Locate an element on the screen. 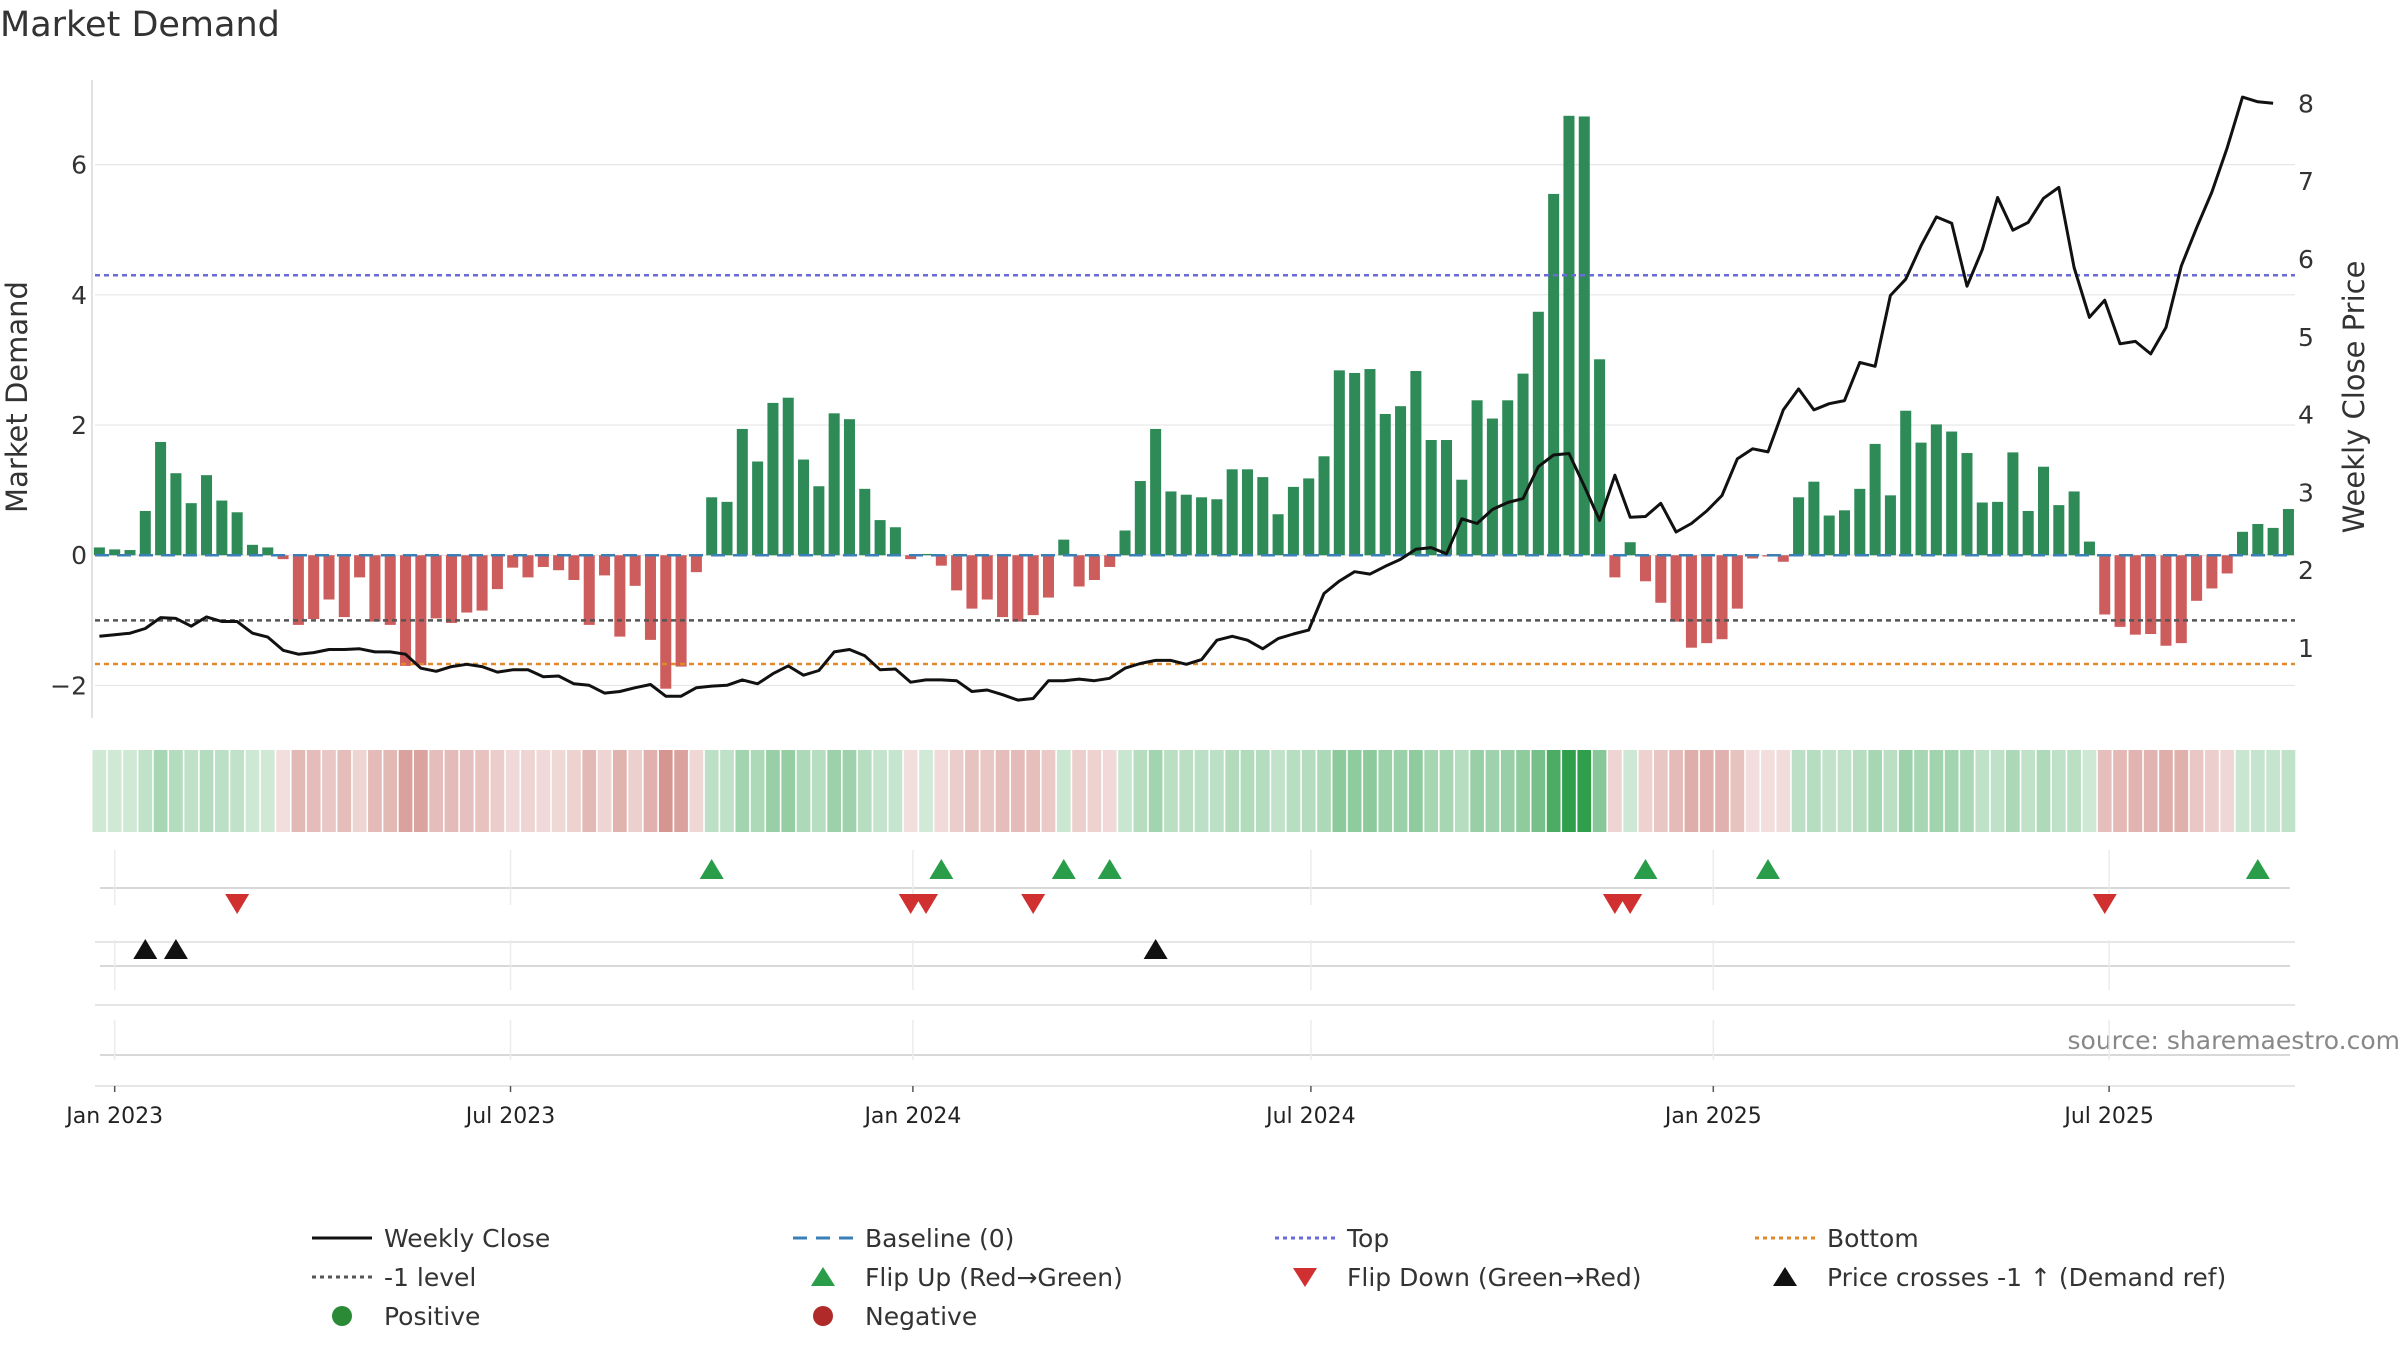 The image size is (2400, 1354). legend-label: Positive is located at coordinates (432, 1316).